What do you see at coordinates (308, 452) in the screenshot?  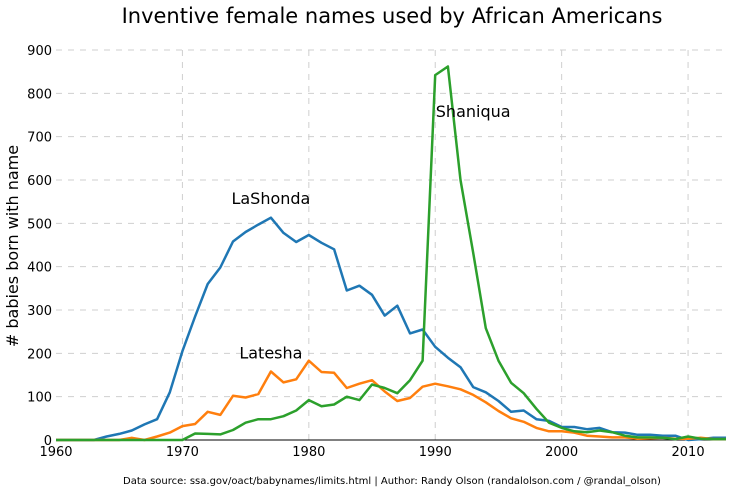 I see `x-tick-label: 1980` at bounding box center [308, 452].